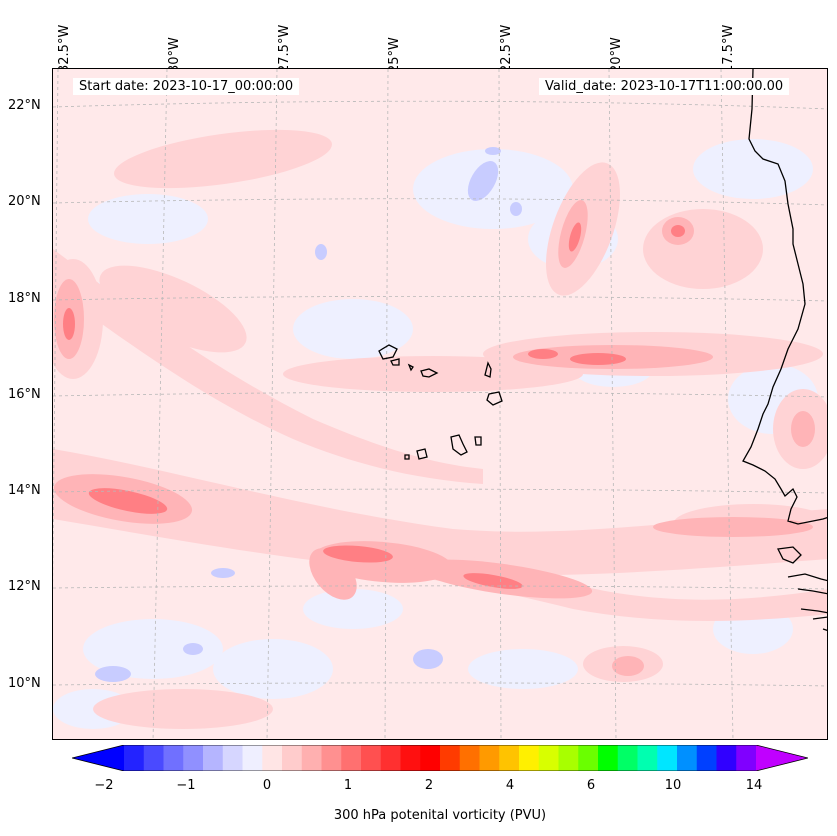 Image resolution: width=837 pixels, height=836 pixels. Describe the element at coordinates (784, 297) in the screenshot. I see `africa-coastline` at that location.